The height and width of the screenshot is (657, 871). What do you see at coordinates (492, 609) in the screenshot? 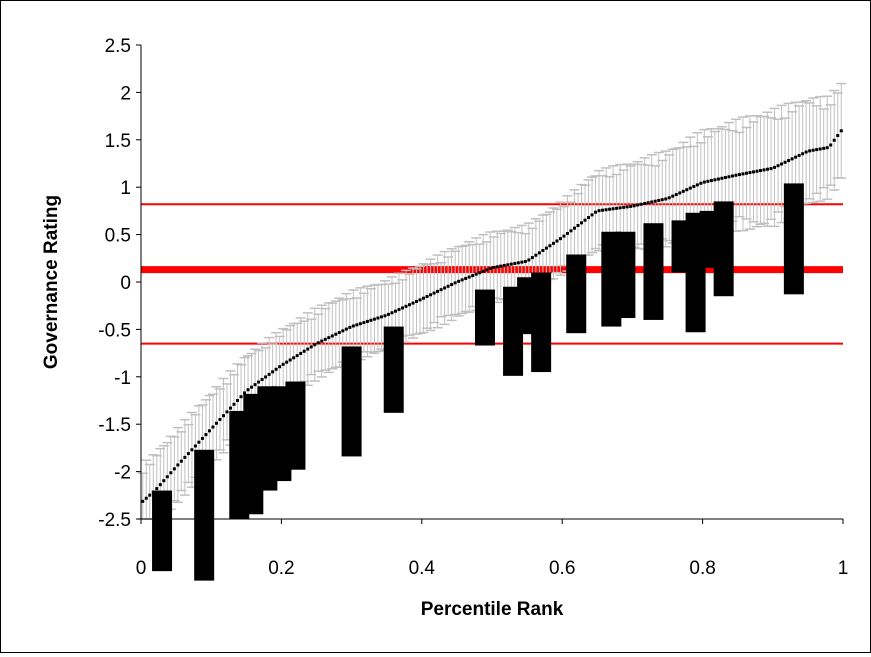
I see `x-axis-title: Percentile Rank` at bounding box center [492, 609].